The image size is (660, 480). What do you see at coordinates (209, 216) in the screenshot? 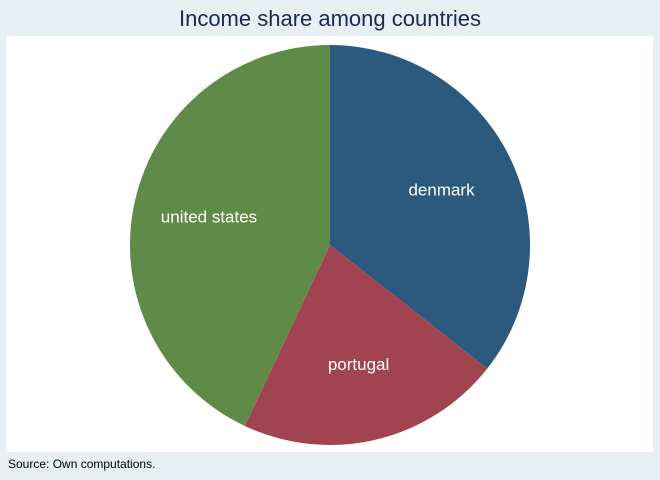
I see `slice-label-united-states: united states` at bounding box center [209, 216].